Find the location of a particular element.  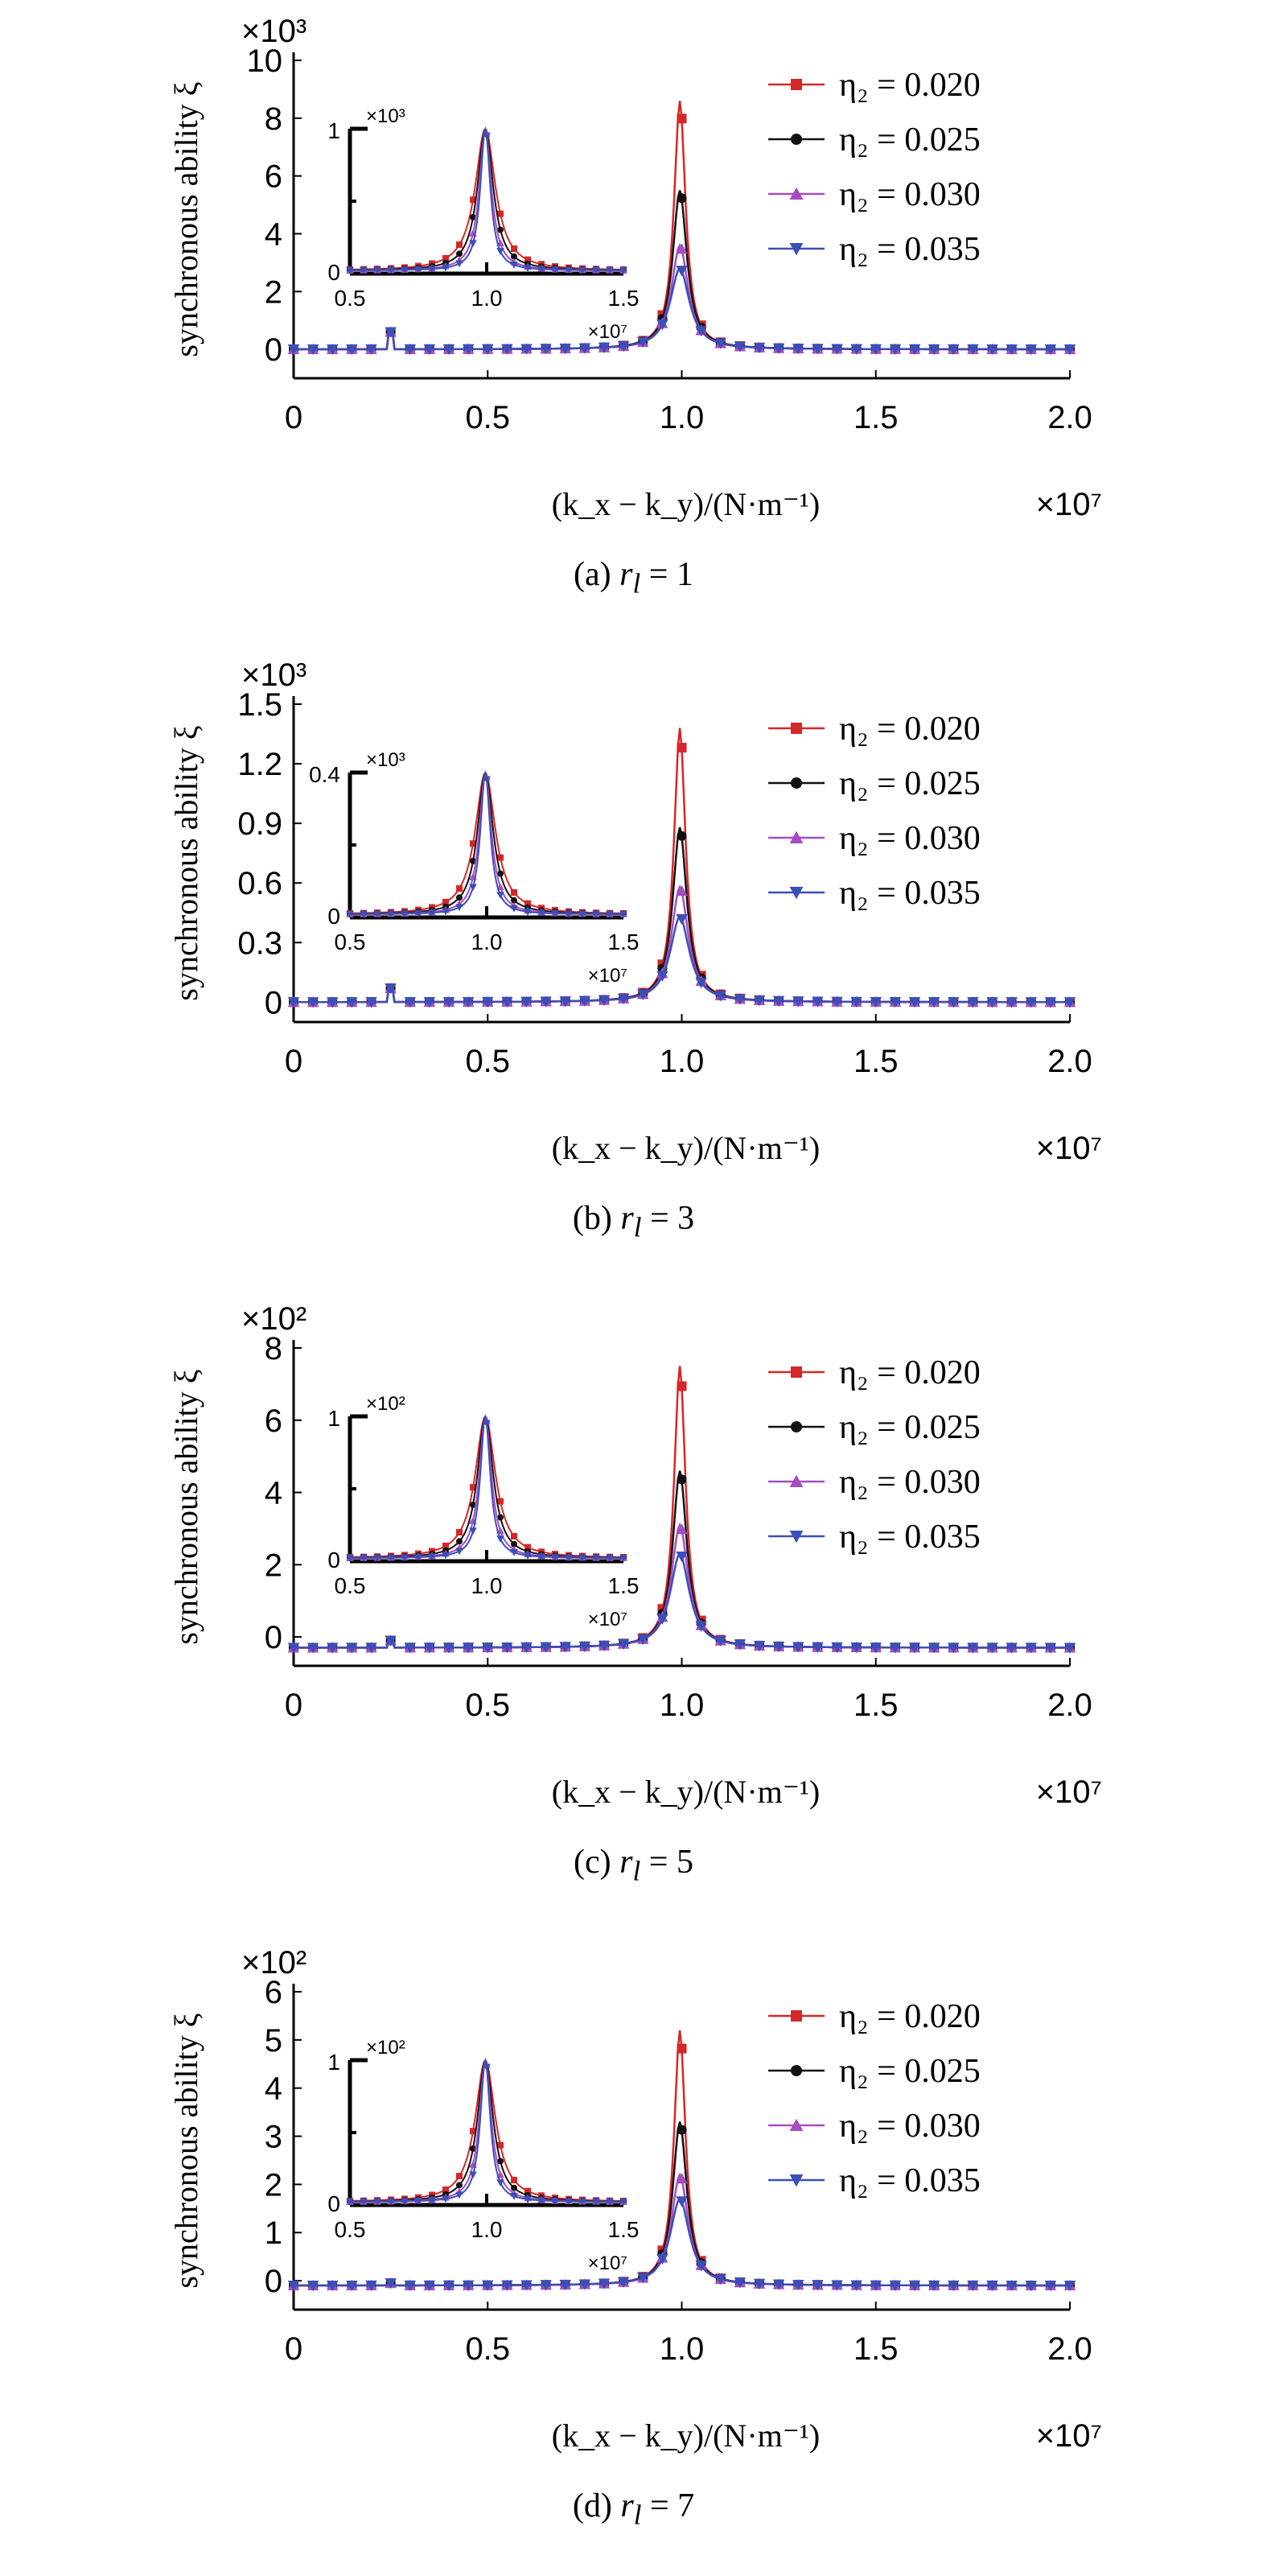

x-multiplier: ×10⁷ is located at coordinates (1069, 504).